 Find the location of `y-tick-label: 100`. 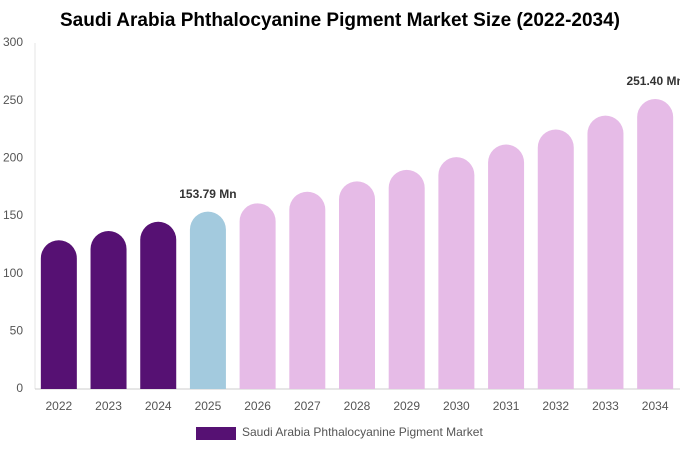

y-tick-label: 100 is located at coordinates (13, 273).